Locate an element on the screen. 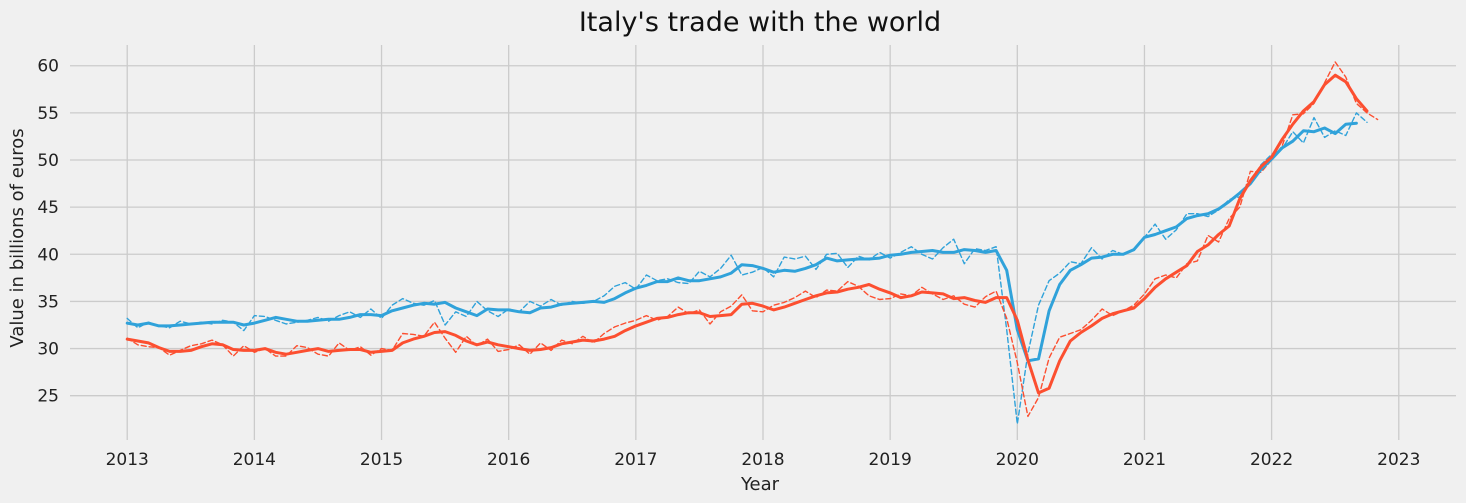 This screenshot has height=503, width=1466. y-axis-label: Value in billions of euros is located at coordinates (17, 237).